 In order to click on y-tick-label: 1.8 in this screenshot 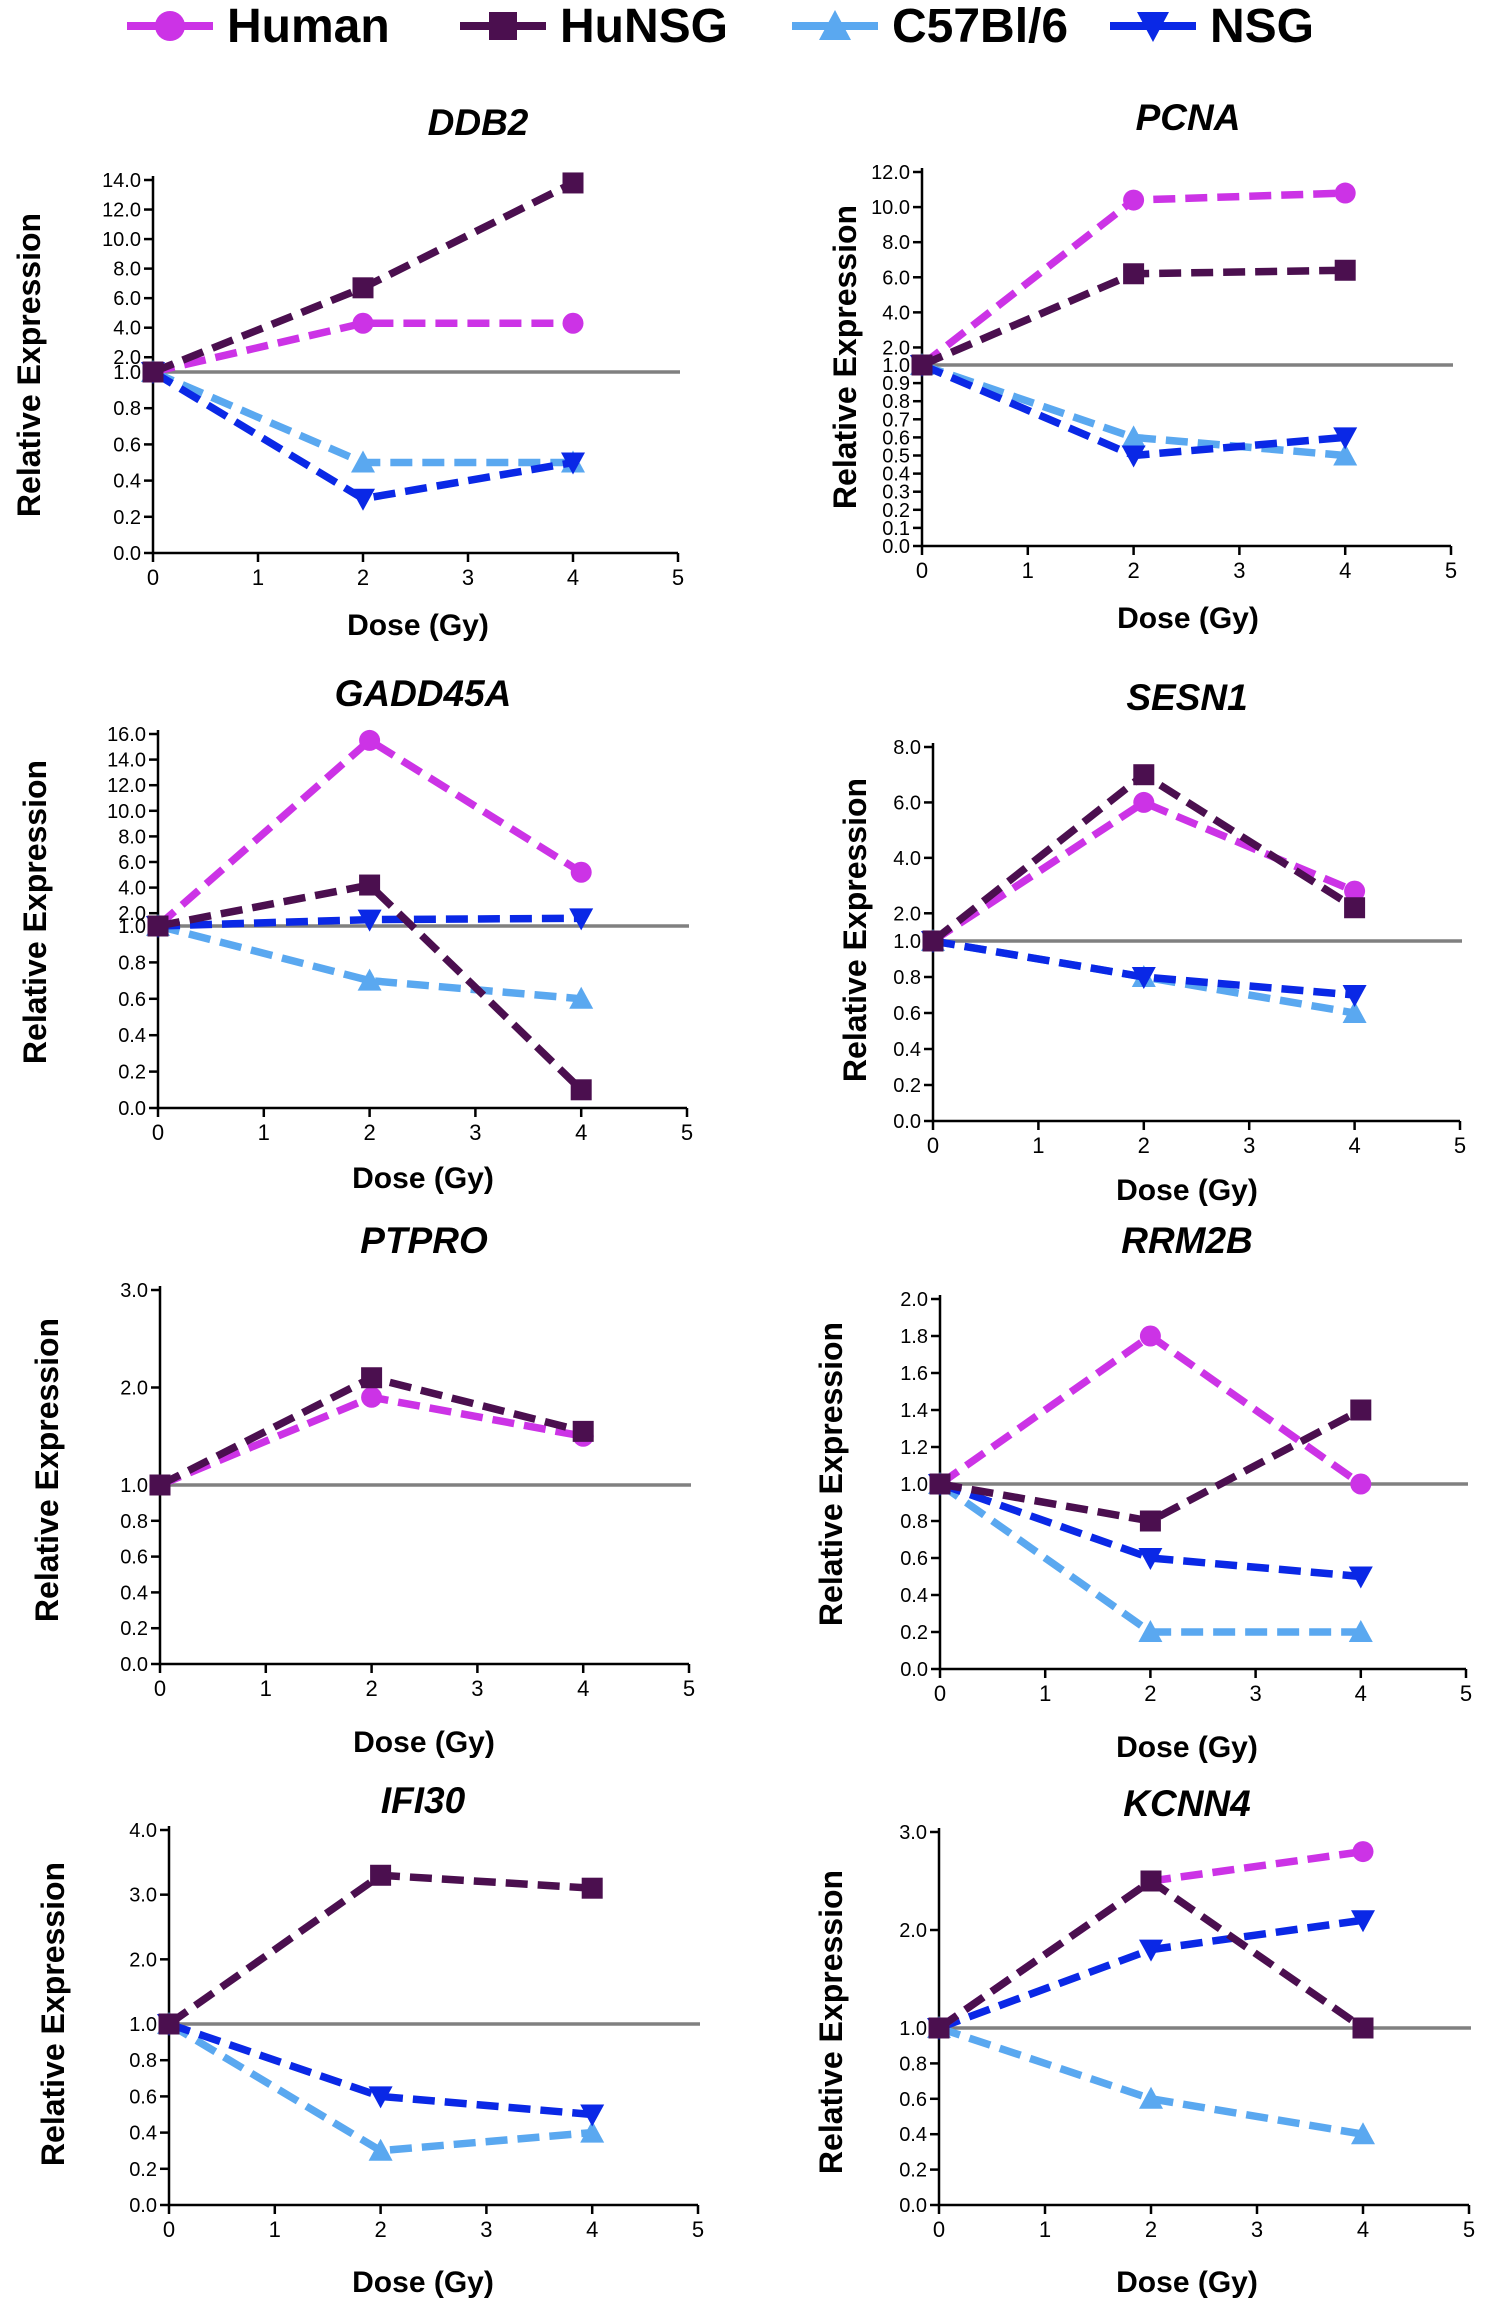, I will do `click(914, 1337)`.